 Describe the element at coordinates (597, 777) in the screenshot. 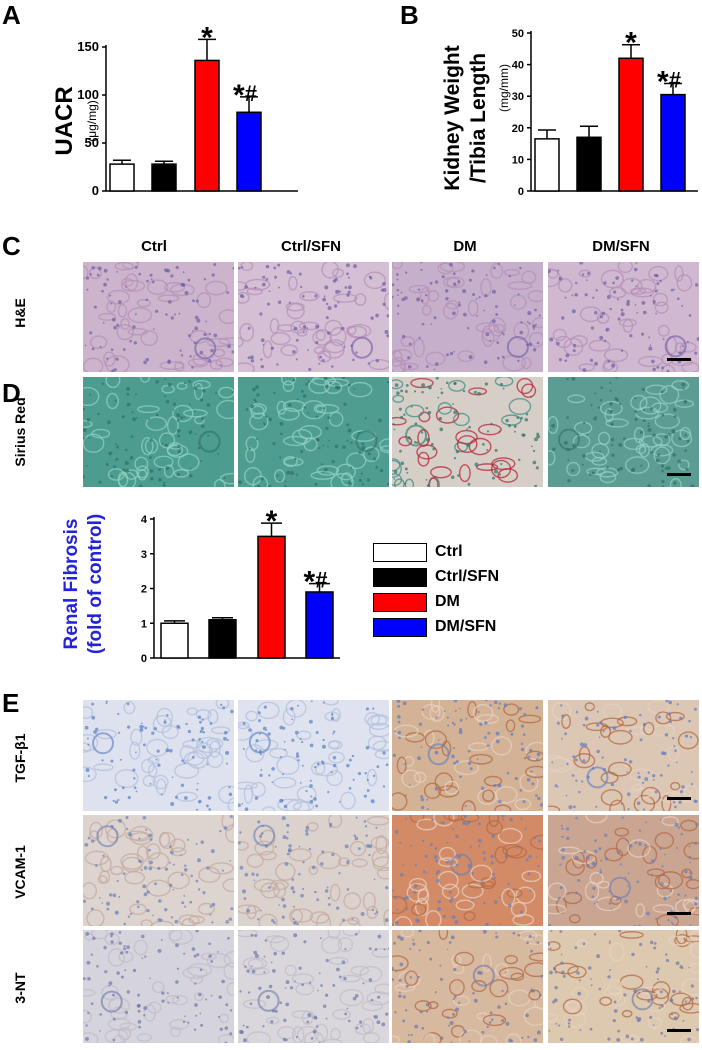

I see `glomerulus` at that location.